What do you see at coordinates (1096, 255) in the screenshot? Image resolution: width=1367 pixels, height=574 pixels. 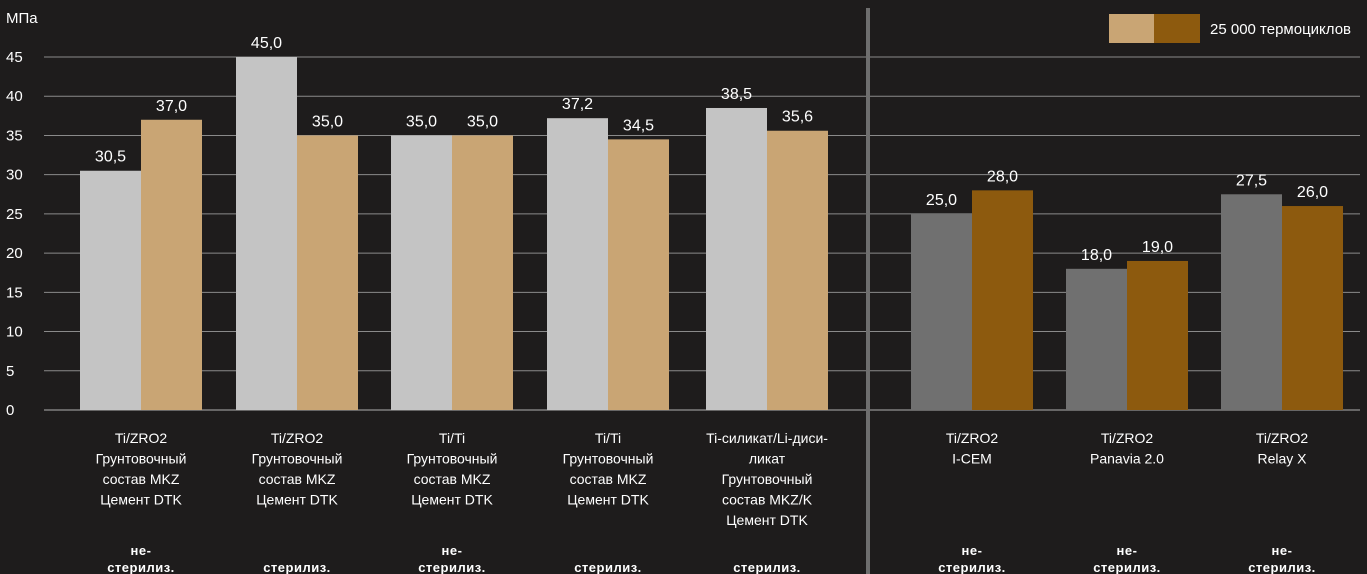 I see `value-label: 18,0` at bounding box center [1096, 255].